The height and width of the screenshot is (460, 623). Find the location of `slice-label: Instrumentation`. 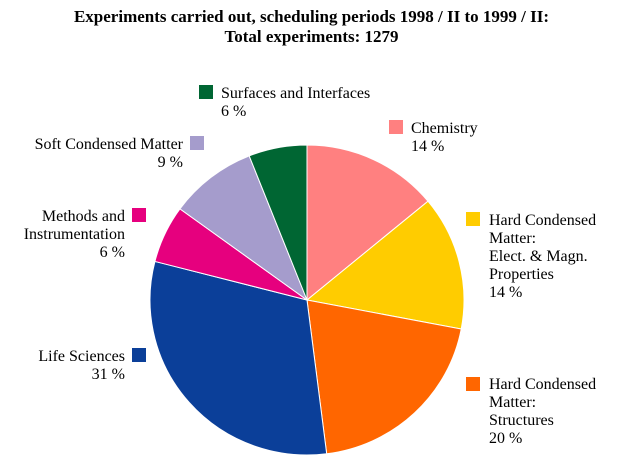

slice-label: Instrumentation is located at coordinates (74, 234).